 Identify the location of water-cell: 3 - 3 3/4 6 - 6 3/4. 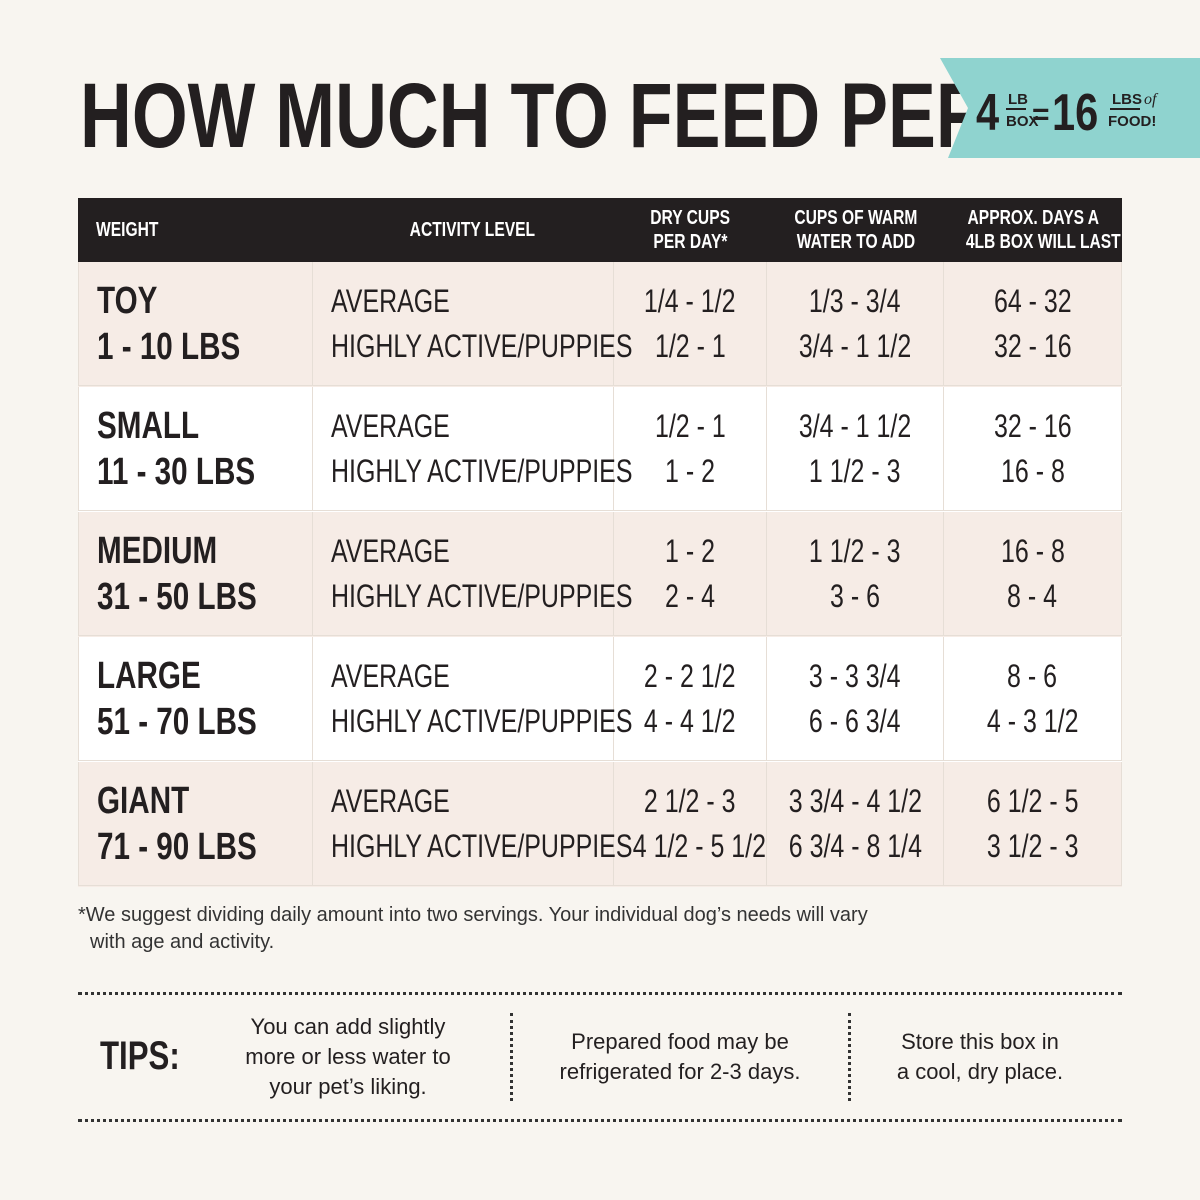
(855, 699).